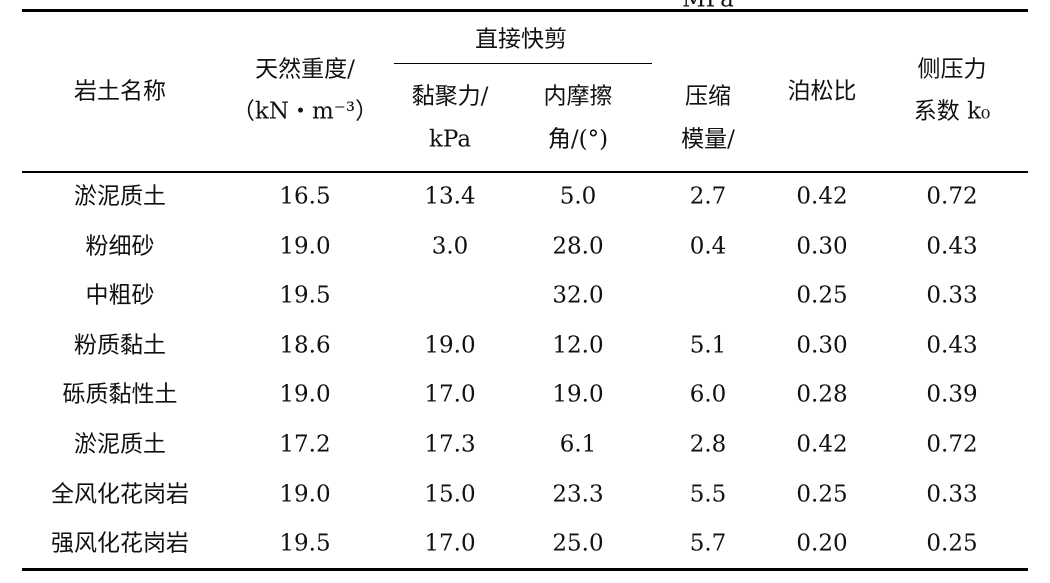 The image size is (1050, 583). I want to click on column-header: （kN・m⁻³）, so click(305, 111).